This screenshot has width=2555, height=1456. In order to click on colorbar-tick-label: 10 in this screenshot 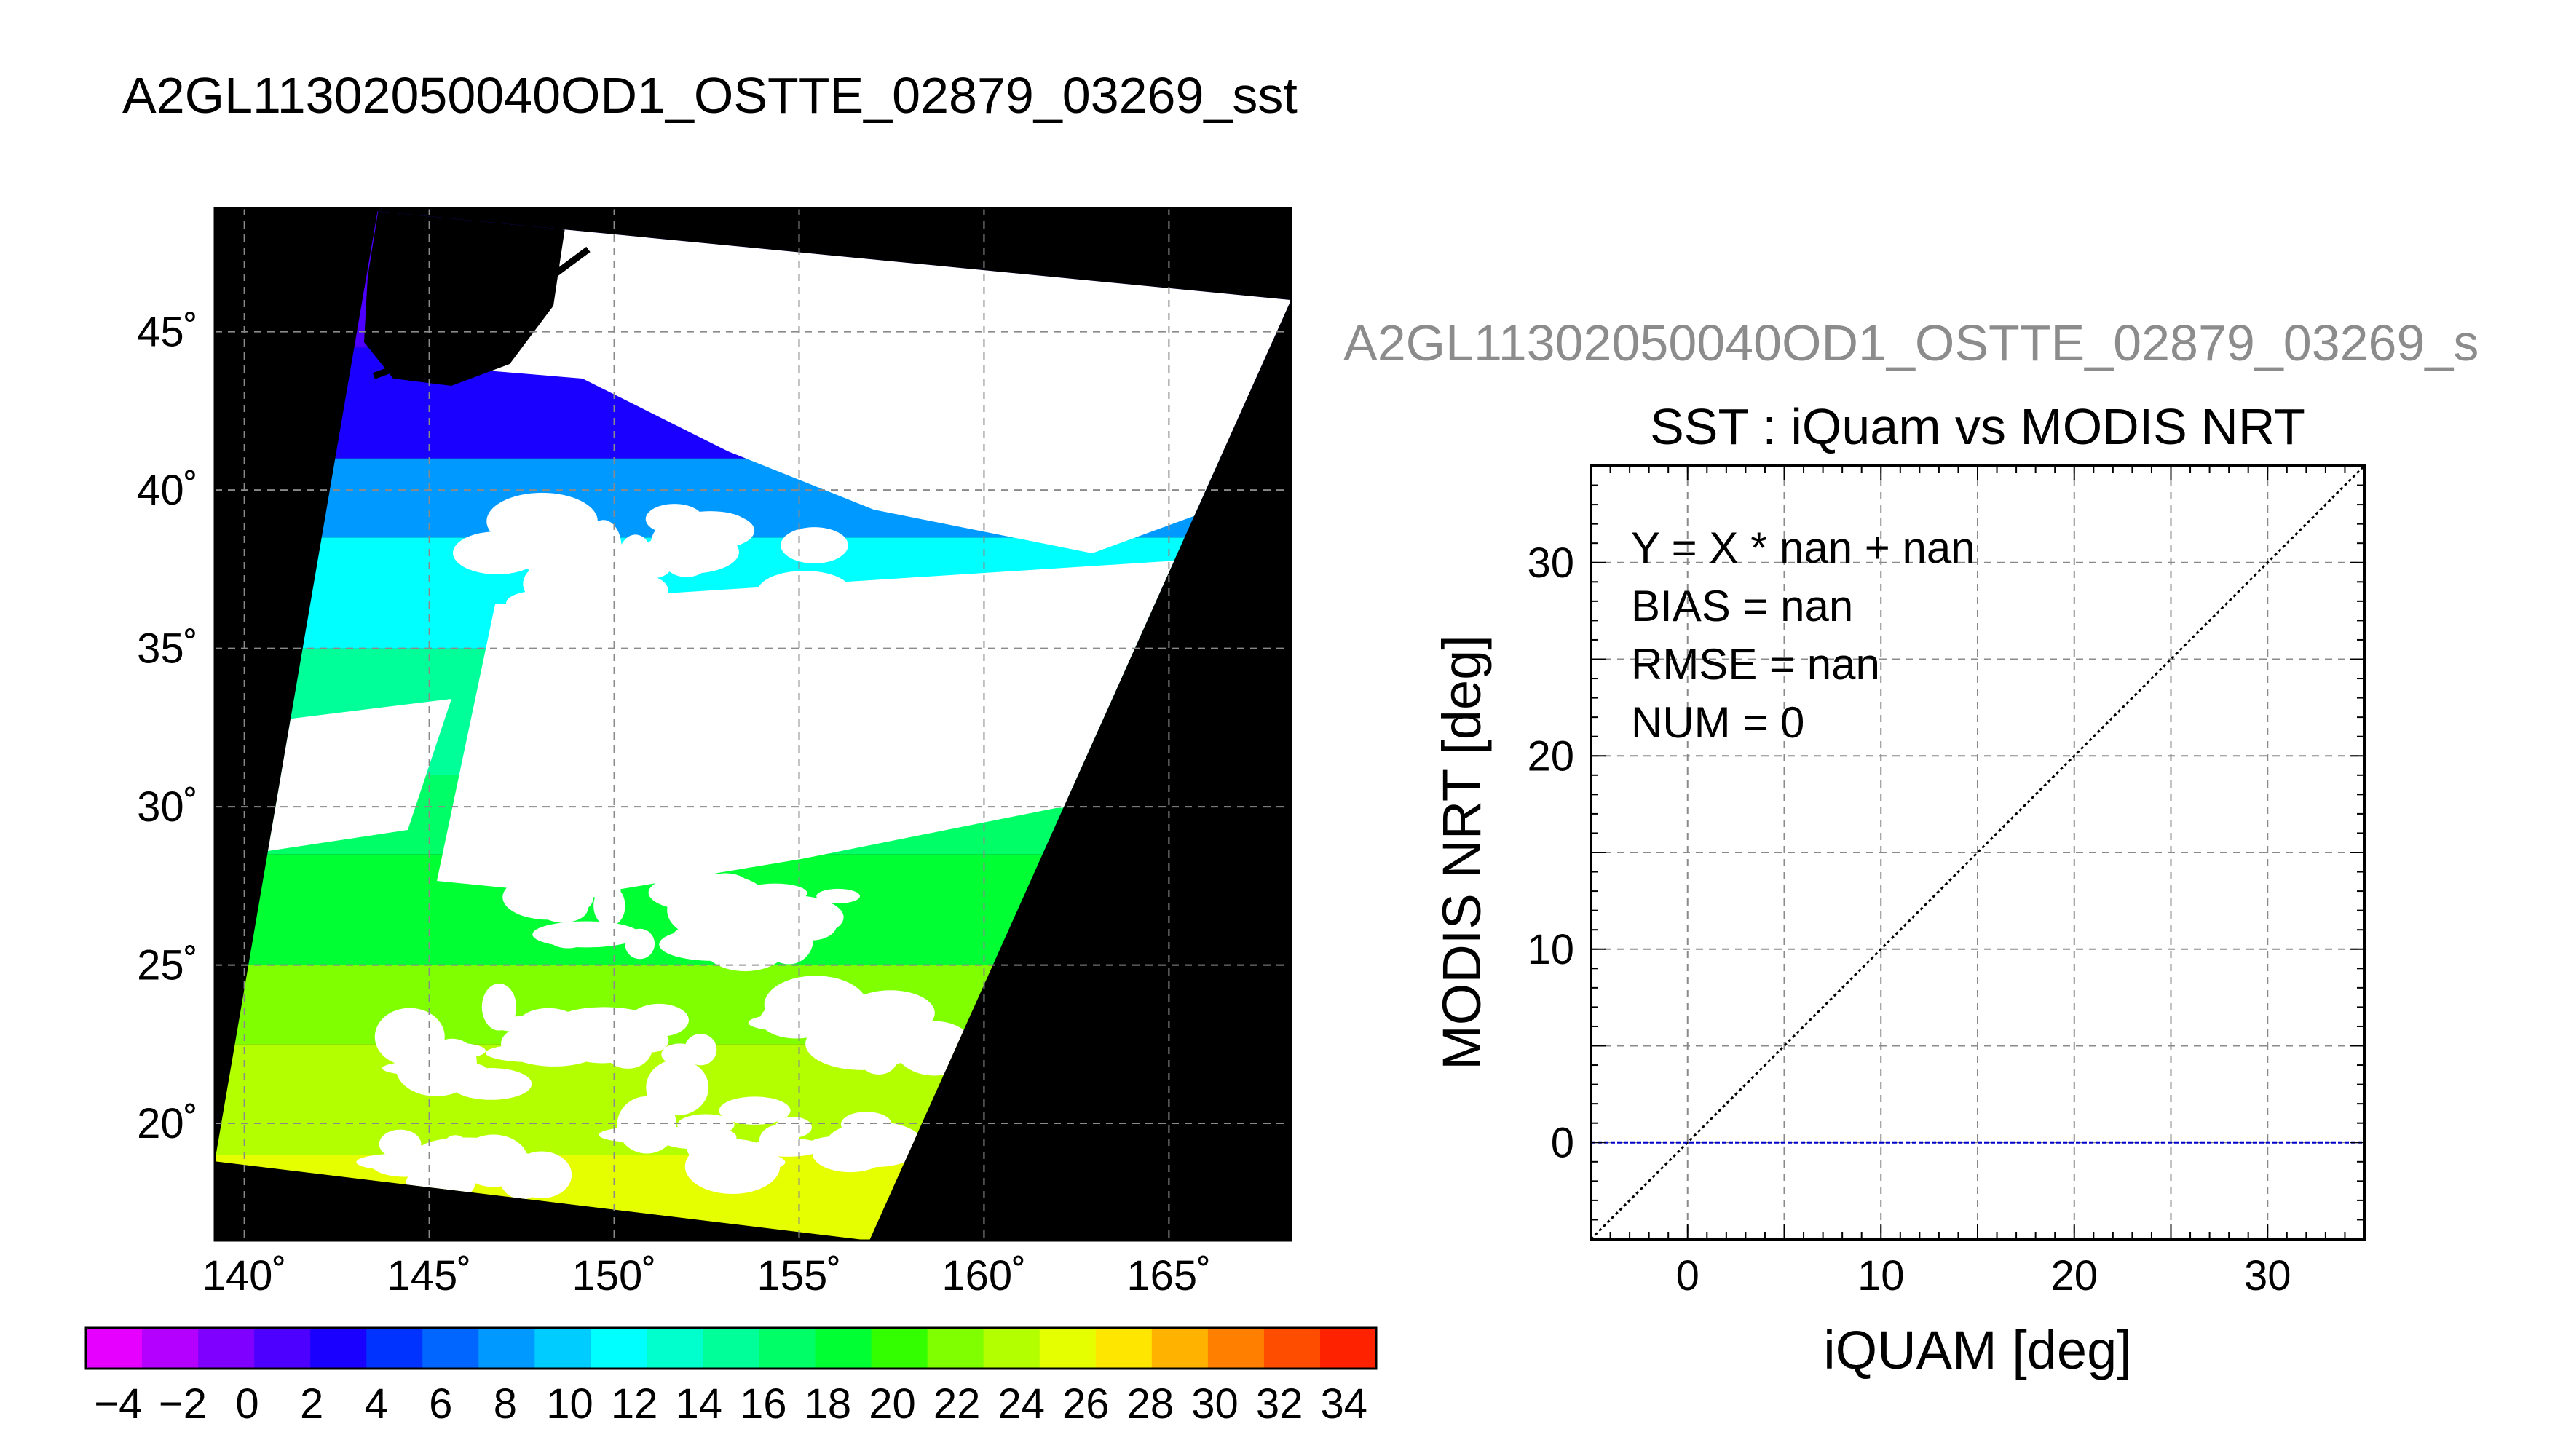, I will do `click(569, 1404)`.